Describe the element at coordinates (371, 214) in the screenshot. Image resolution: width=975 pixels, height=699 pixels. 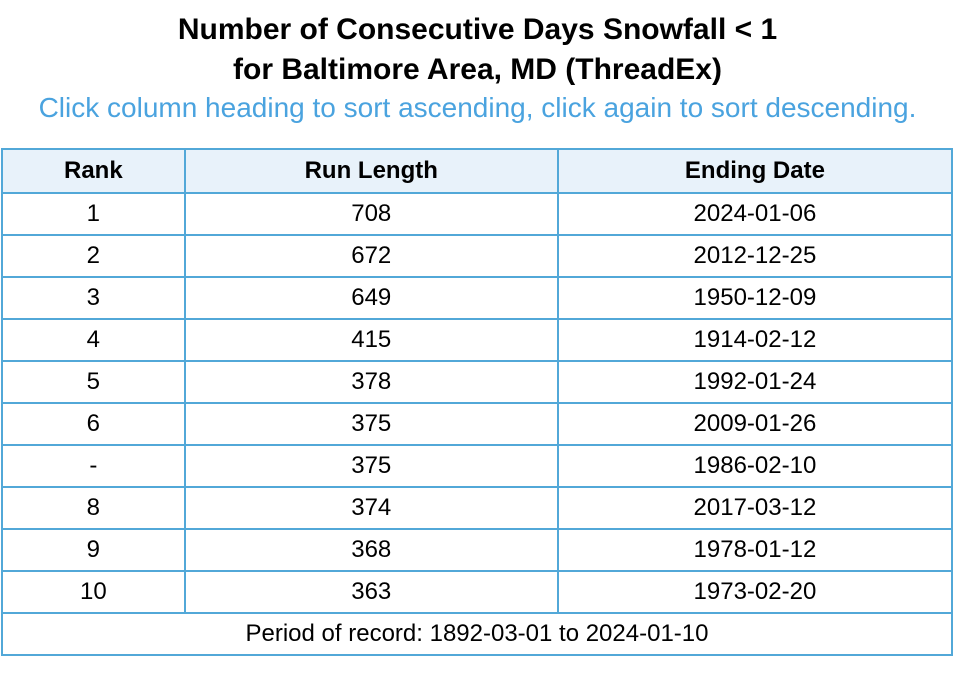
I see `run-length-cell: 708` at that location.